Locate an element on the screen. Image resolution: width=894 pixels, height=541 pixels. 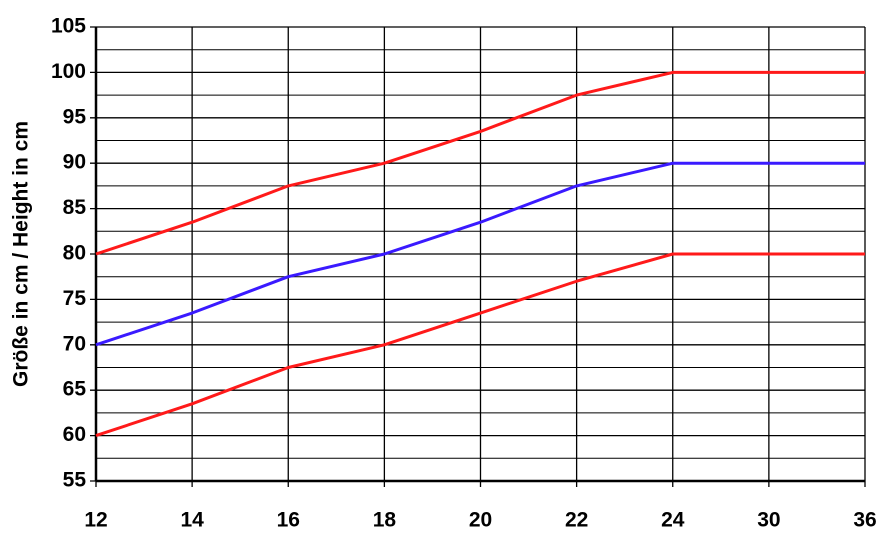
y-tick-label: 65 is located at coordinates (75, 389).